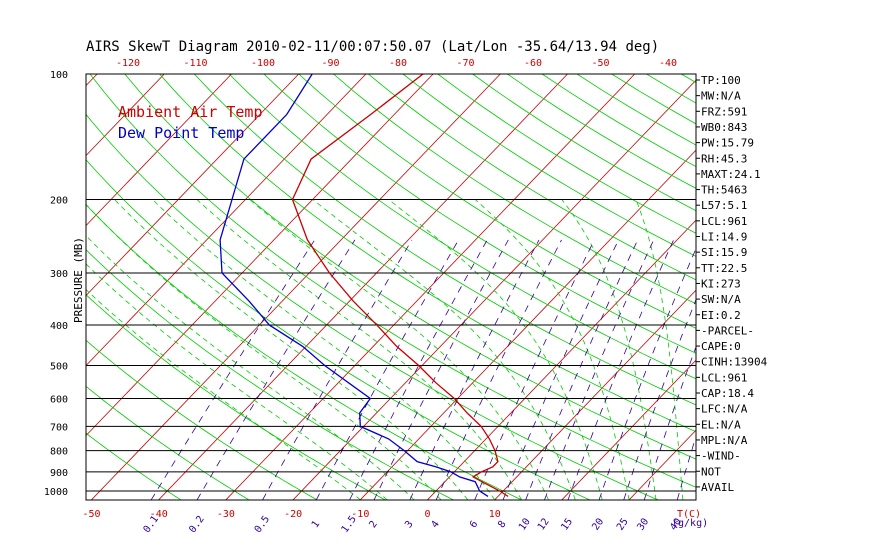 The width and height of the screenshot is (870, 560). Describe the element at coordinates (668, 63) in the screenshot. I see `top-temp-tick-label: -40` at that location.